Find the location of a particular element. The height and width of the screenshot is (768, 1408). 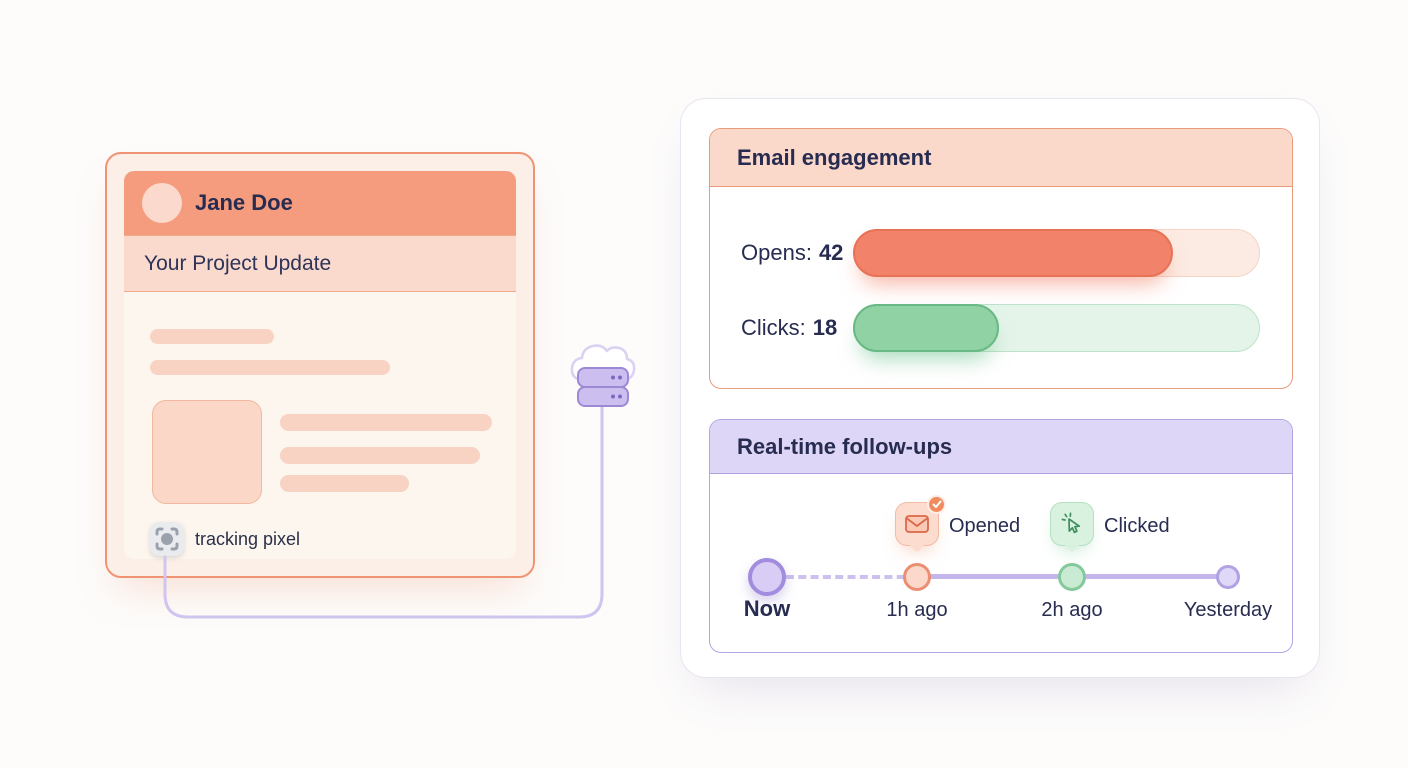

card-title: Email engagement is located at coordinates (1001, 158).